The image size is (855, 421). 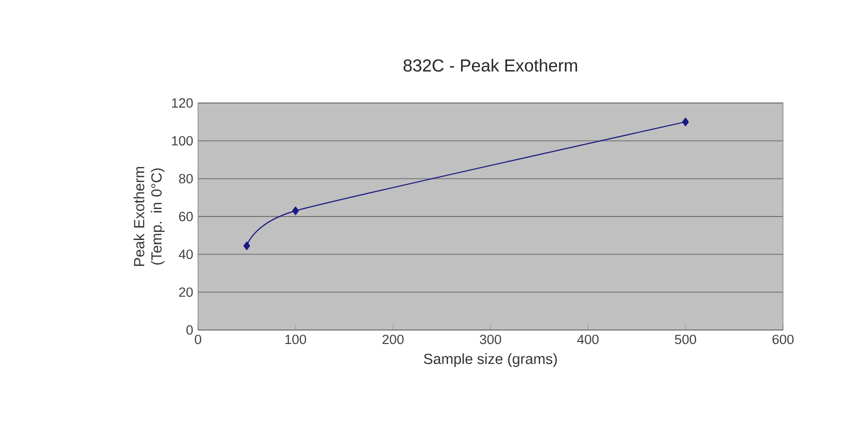 What do you see at coordinates (491, 65) in the screenshot?
I see `chart-title: 832C - Peak Exotherm` at bounding box center [491, 65].